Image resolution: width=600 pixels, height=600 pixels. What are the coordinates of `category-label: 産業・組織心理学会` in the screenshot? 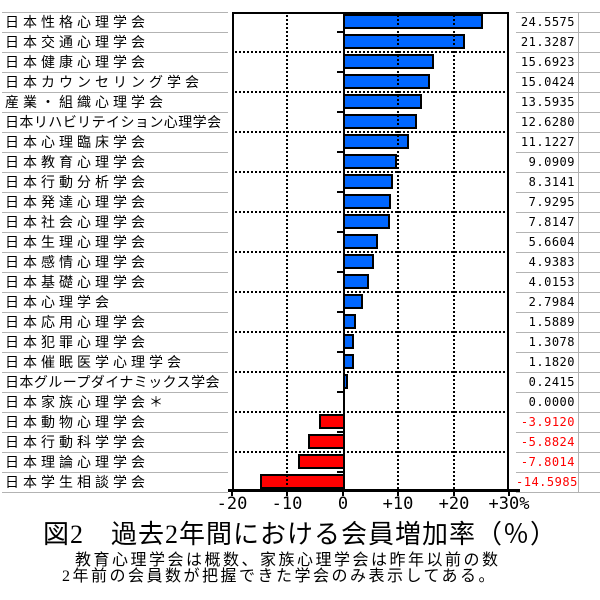 It's located at (115, 103).